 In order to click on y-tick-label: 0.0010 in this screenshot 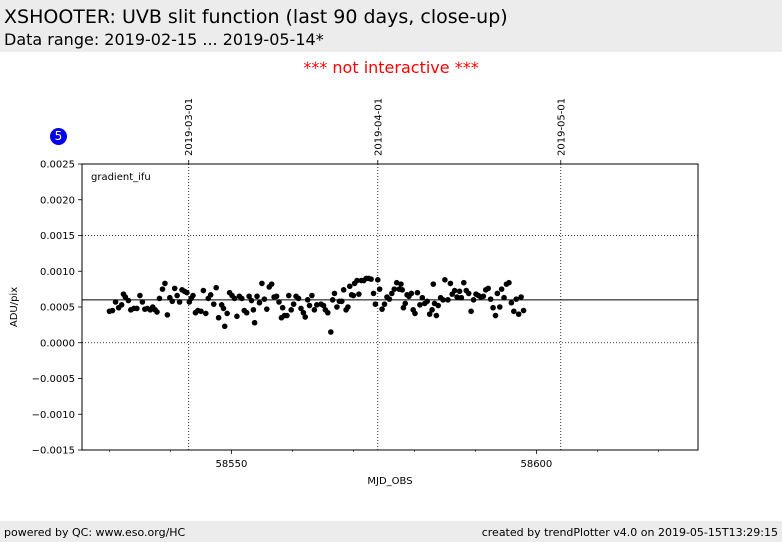, I will do `click(57, 272)`.